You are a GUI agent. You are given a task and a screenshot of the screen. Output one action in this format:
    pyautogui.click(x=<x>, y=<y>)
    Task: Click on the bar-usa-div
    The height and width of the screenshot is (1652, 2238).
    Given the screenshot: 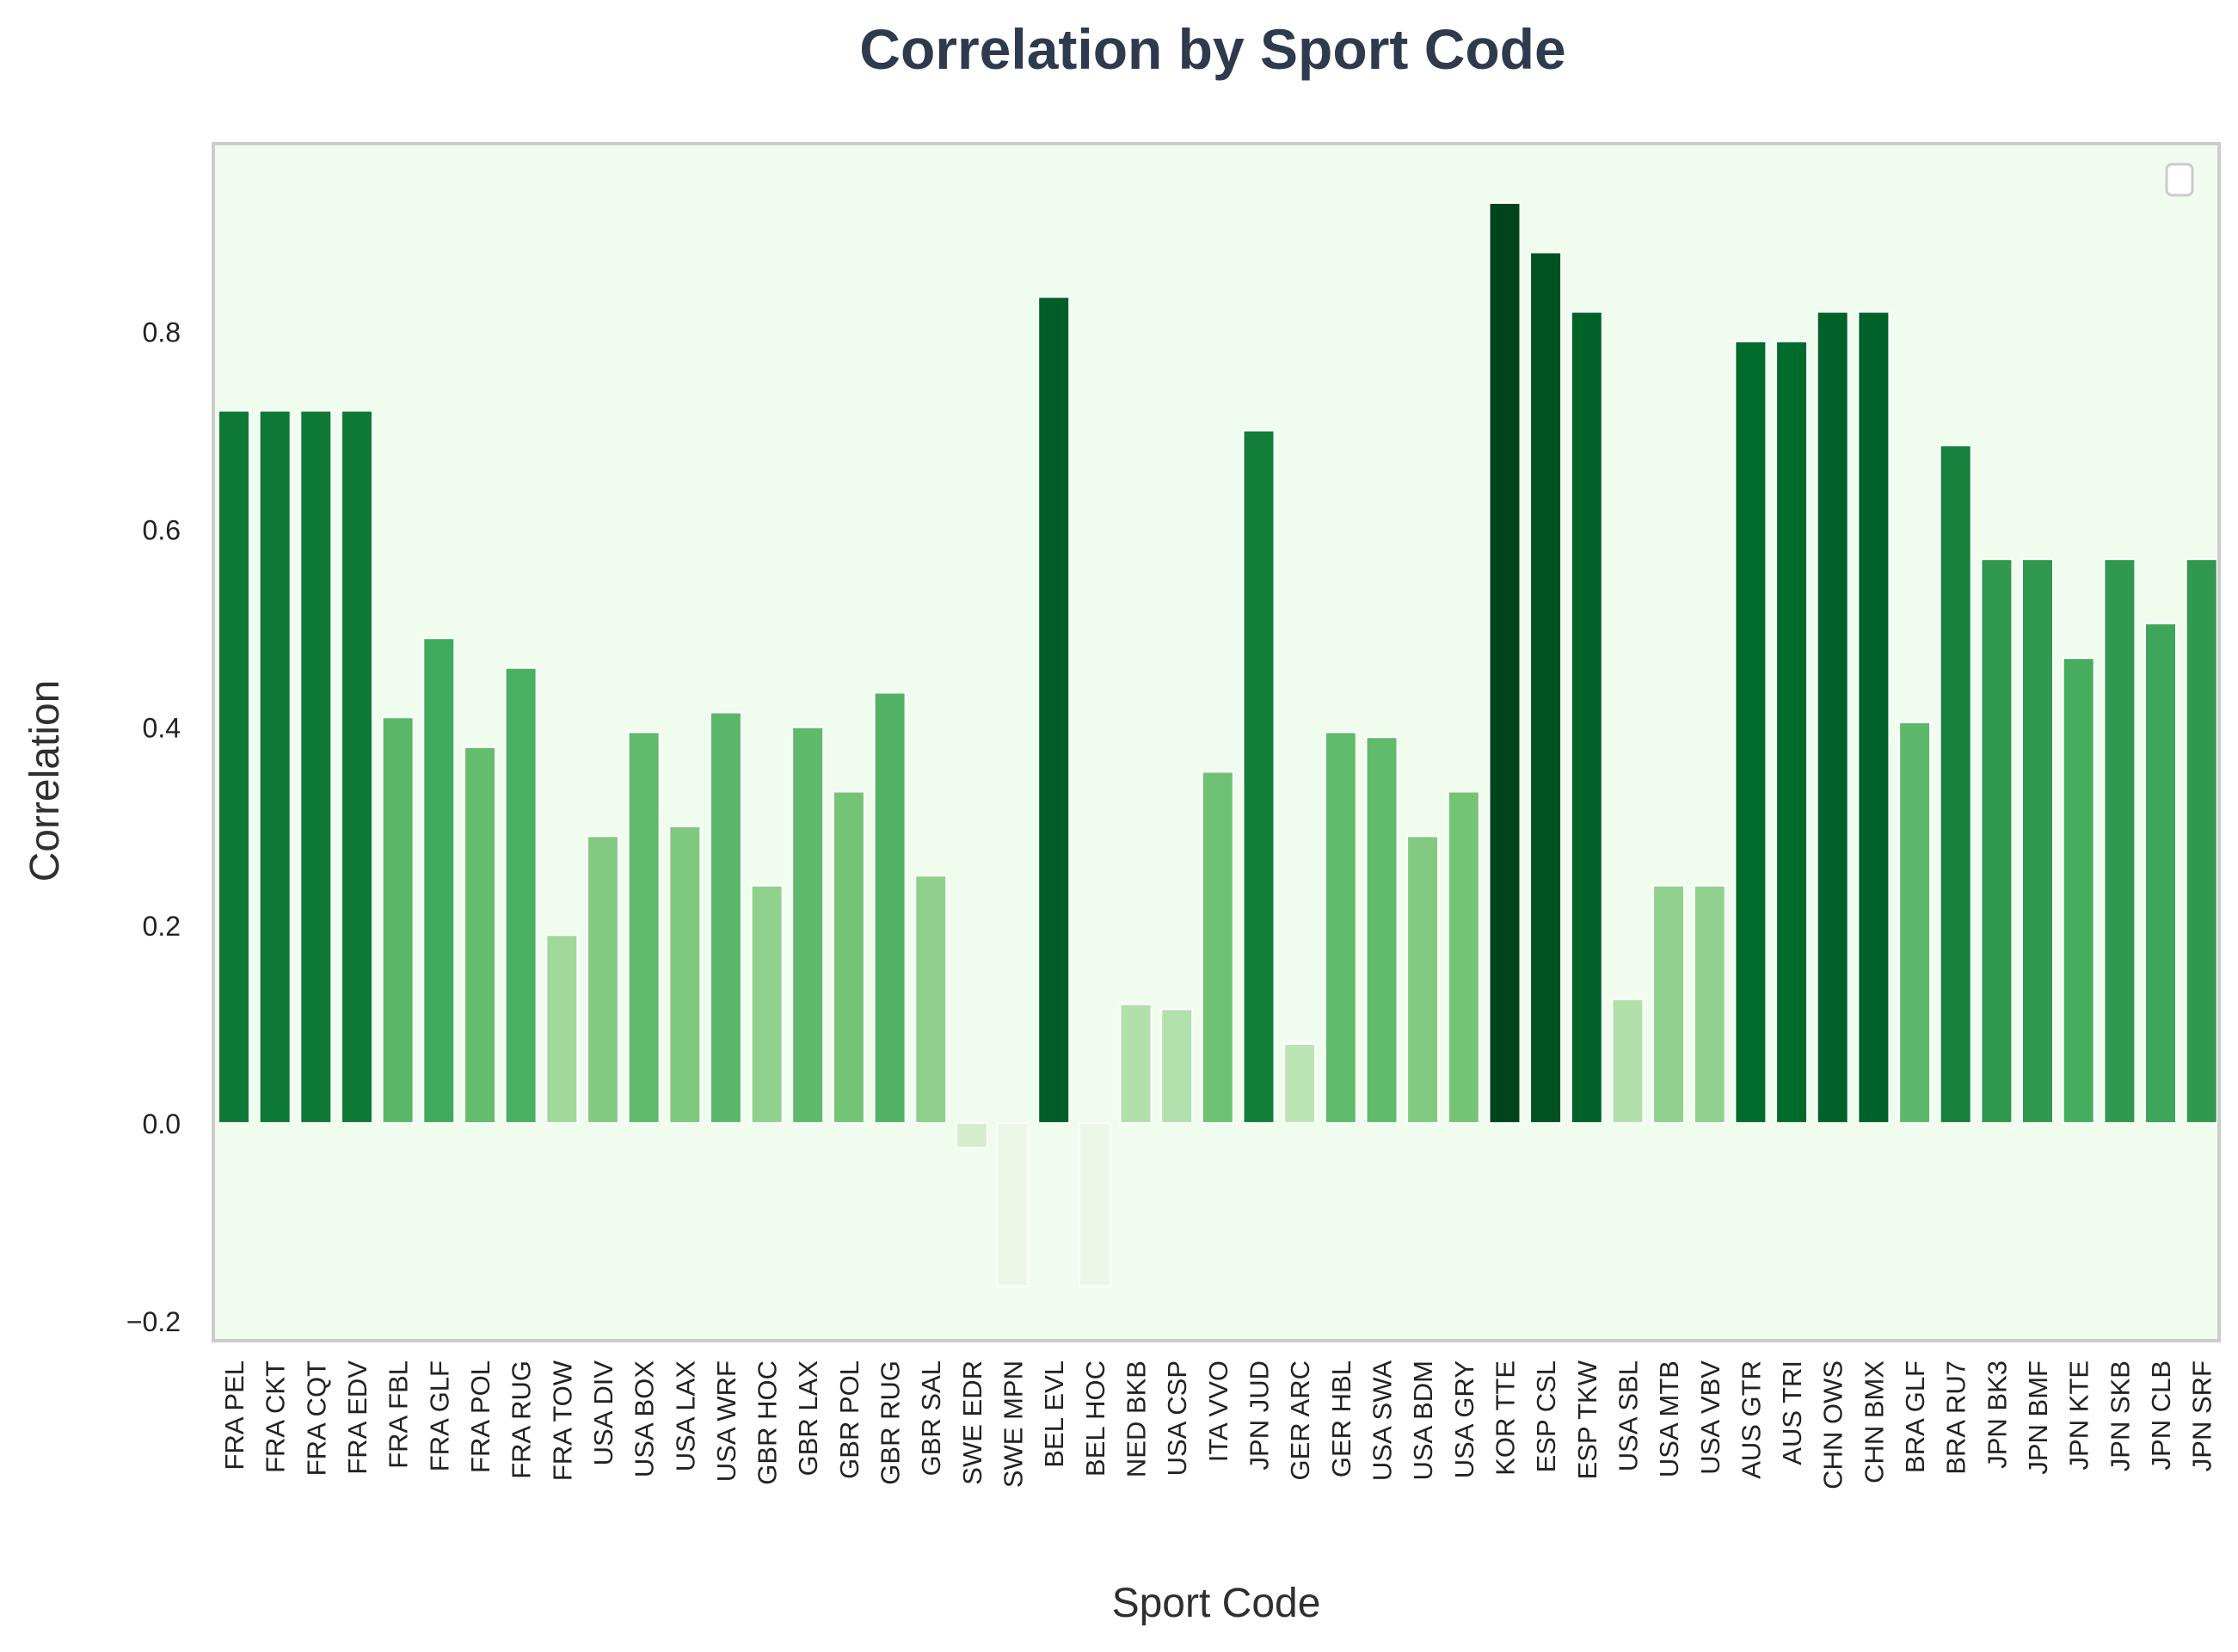 What is the action you would take?
    pyautogui.click(x=602, y=980)
    